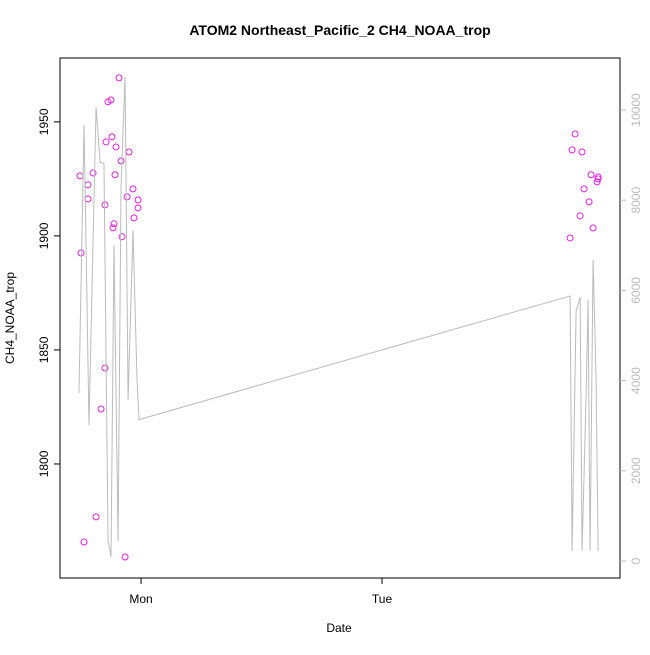  What do you see at coordinates (636, 200) in the screenshot?
I see `y2-tick-label: 8000` at bounding box center [636, 200].